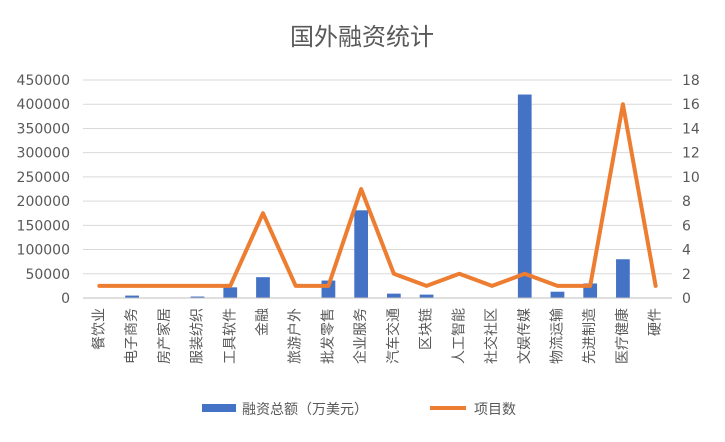 The height and width of the screenshot is (442, 725). Describe the element at coordinates (219, 408) in the screenshot. I see `legend-bar-swatch` at that location.